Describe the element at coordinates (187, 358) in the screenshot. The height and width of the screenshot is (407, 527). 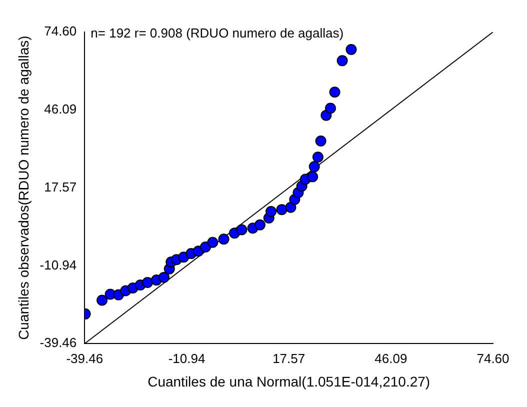
I see `x-tick-label: -10.94` at that location.